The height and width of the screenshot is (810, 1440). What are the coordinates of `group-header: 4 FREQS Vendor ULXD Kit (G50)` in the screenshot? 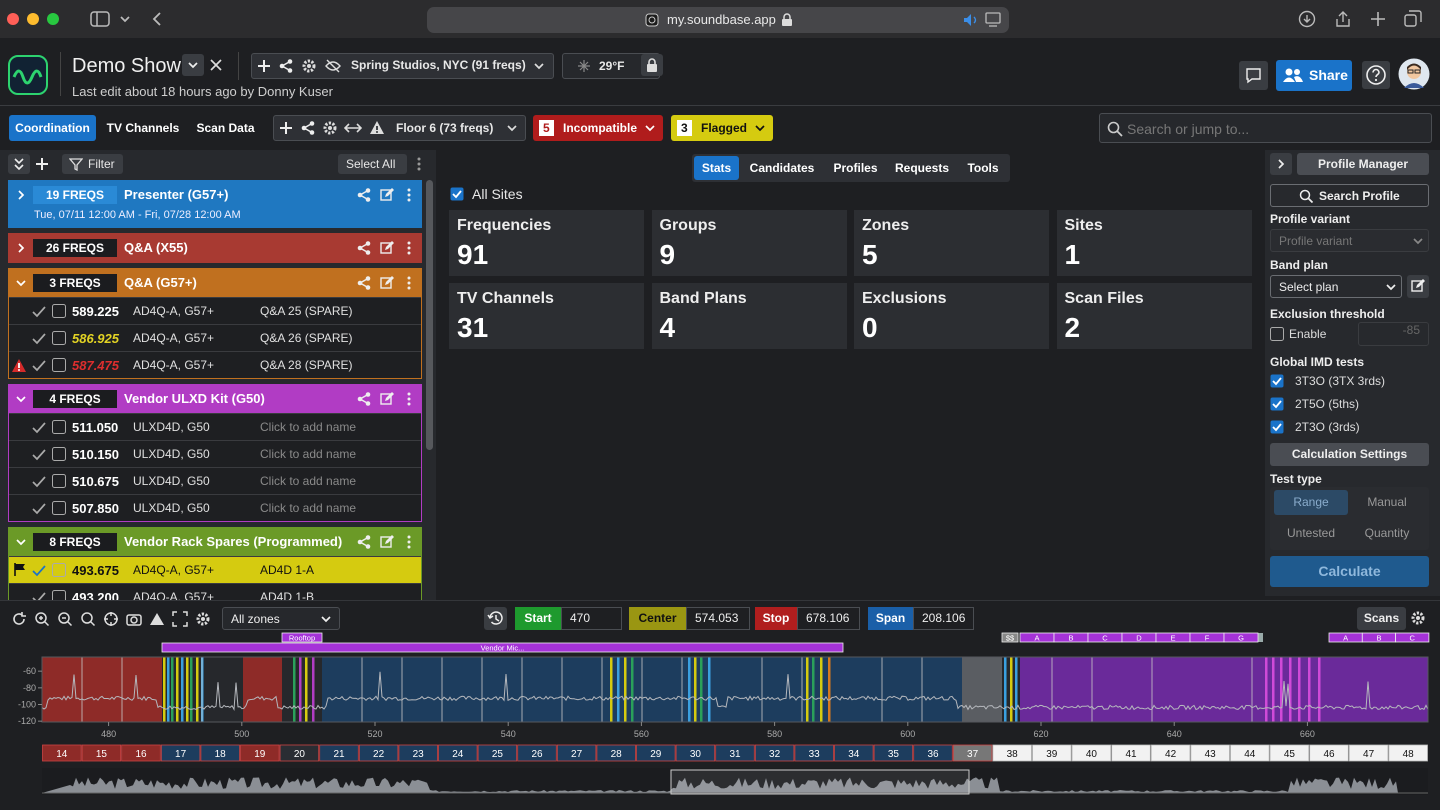 It's located at (215, 399).